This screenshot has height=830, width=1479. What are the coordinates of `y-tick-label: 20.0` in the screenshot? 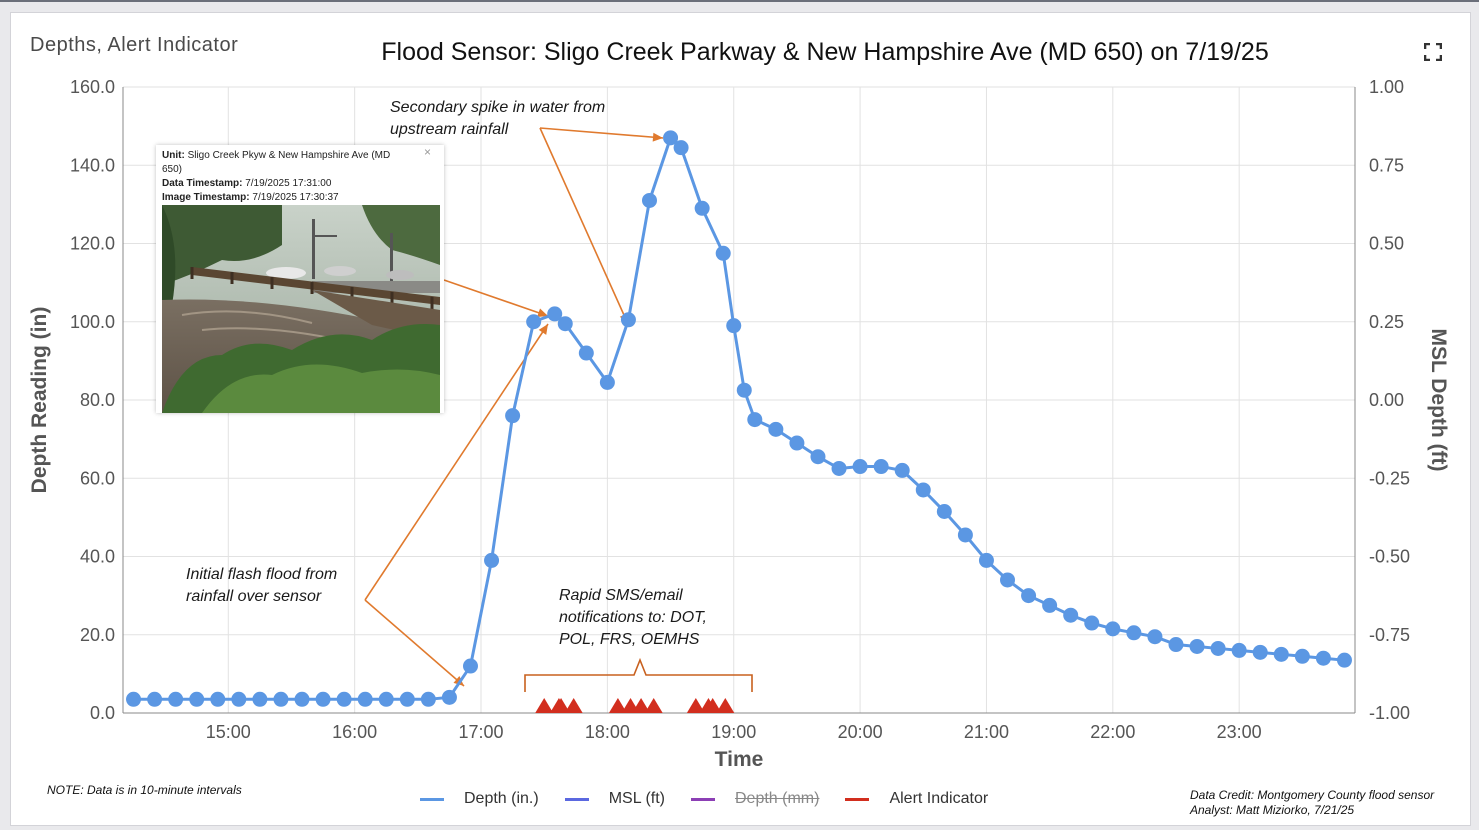 It's located at (97, 635).